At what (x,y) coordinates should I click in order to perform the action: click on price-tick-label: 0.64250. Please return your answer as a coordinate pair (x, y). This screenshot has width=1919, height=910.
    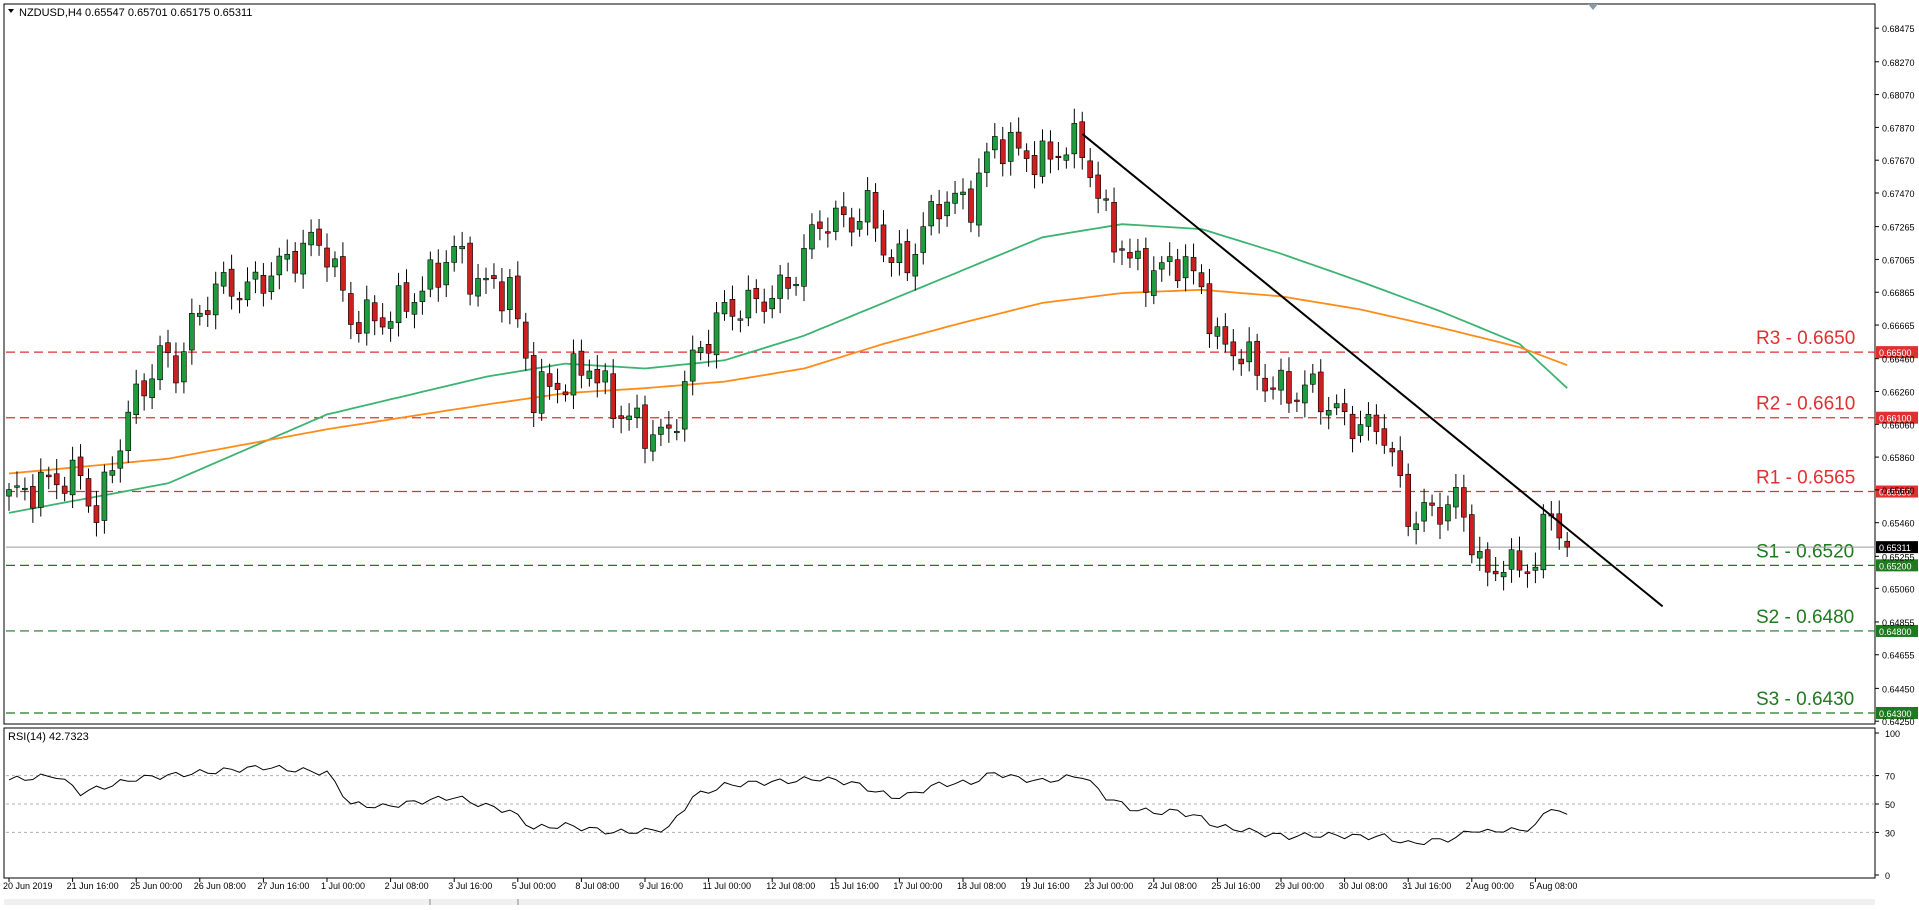
    Looking at the image, I should click on (1898, 722).